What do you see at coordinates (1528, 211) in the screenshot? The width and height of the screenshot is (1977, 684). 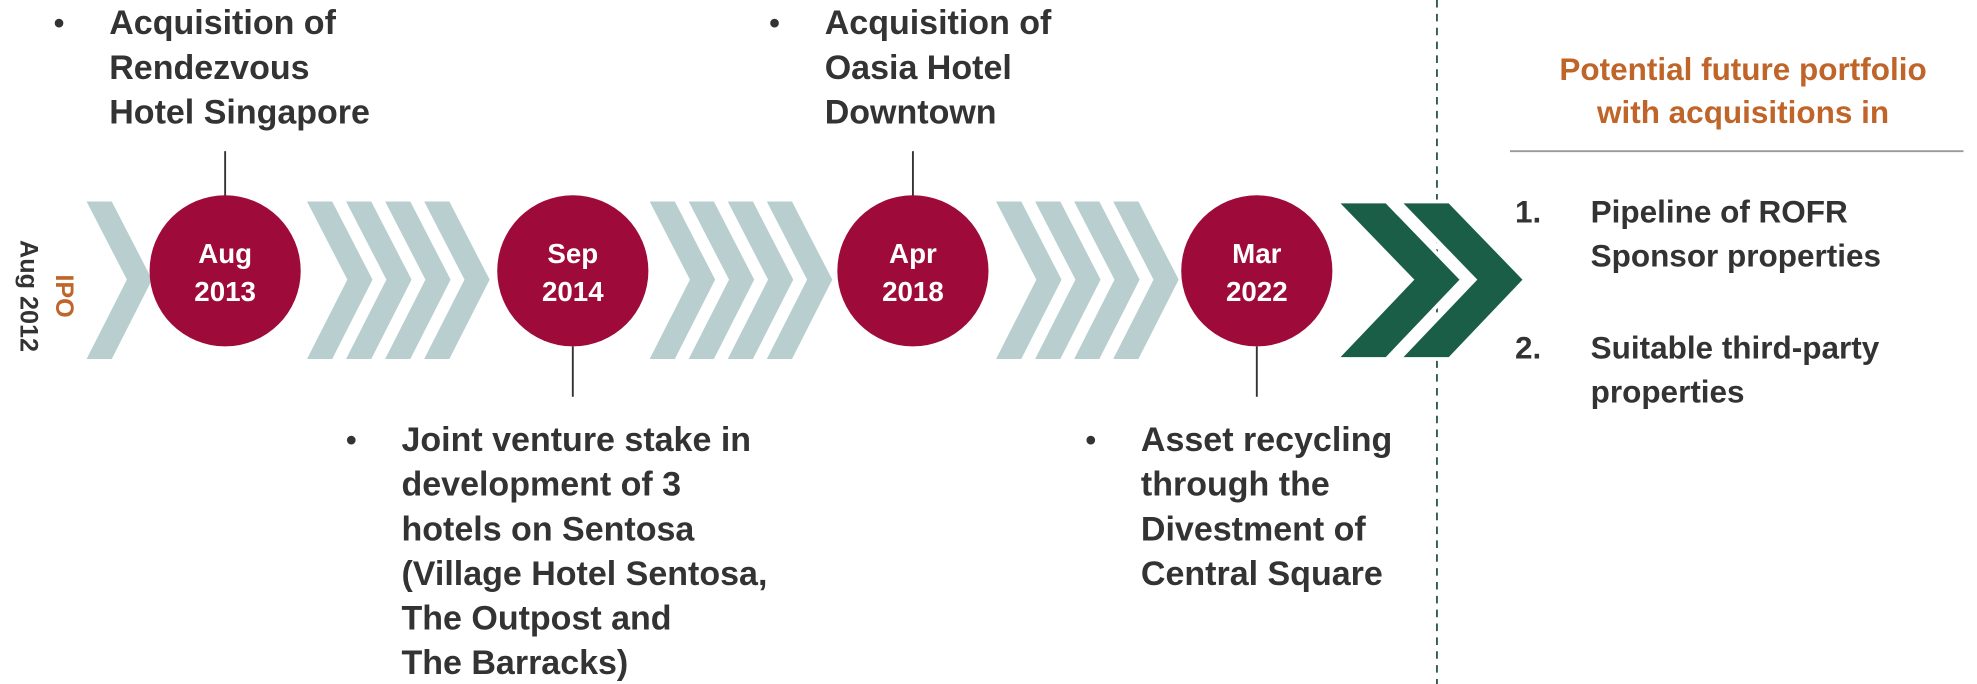 I see `item-number: 1.` at bounding box center [1528, 211].